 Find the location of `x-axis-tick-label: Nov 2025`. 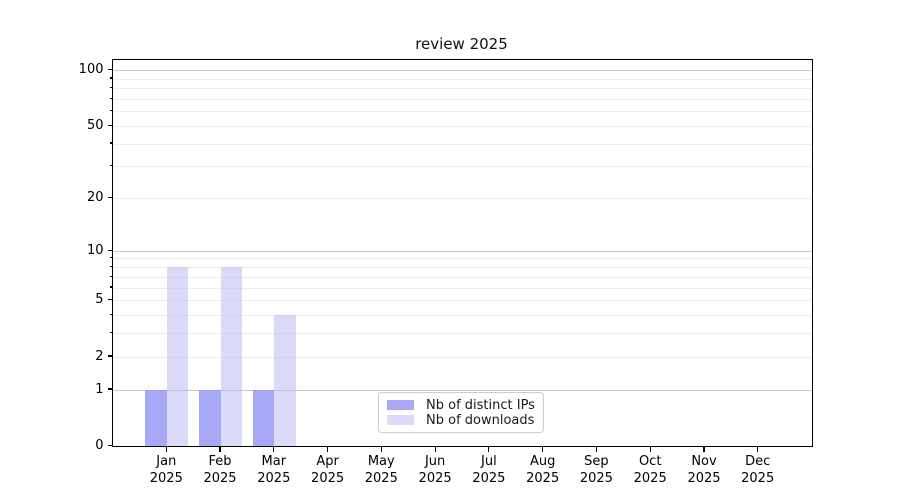

x-axis-tick-label: Nov 2025 is located at coordinates (704, 469).